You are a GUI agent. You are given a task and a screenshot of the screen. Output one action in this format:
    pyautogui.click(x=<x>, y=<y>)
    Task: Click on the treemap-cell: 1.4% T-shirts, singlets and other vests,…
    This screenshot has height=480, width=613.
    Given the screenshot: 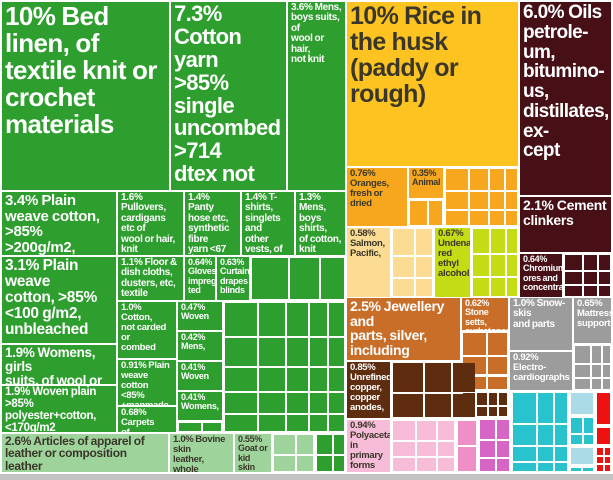 What is the action you would take?
    pyautogui.click(x=268, y=223)
    